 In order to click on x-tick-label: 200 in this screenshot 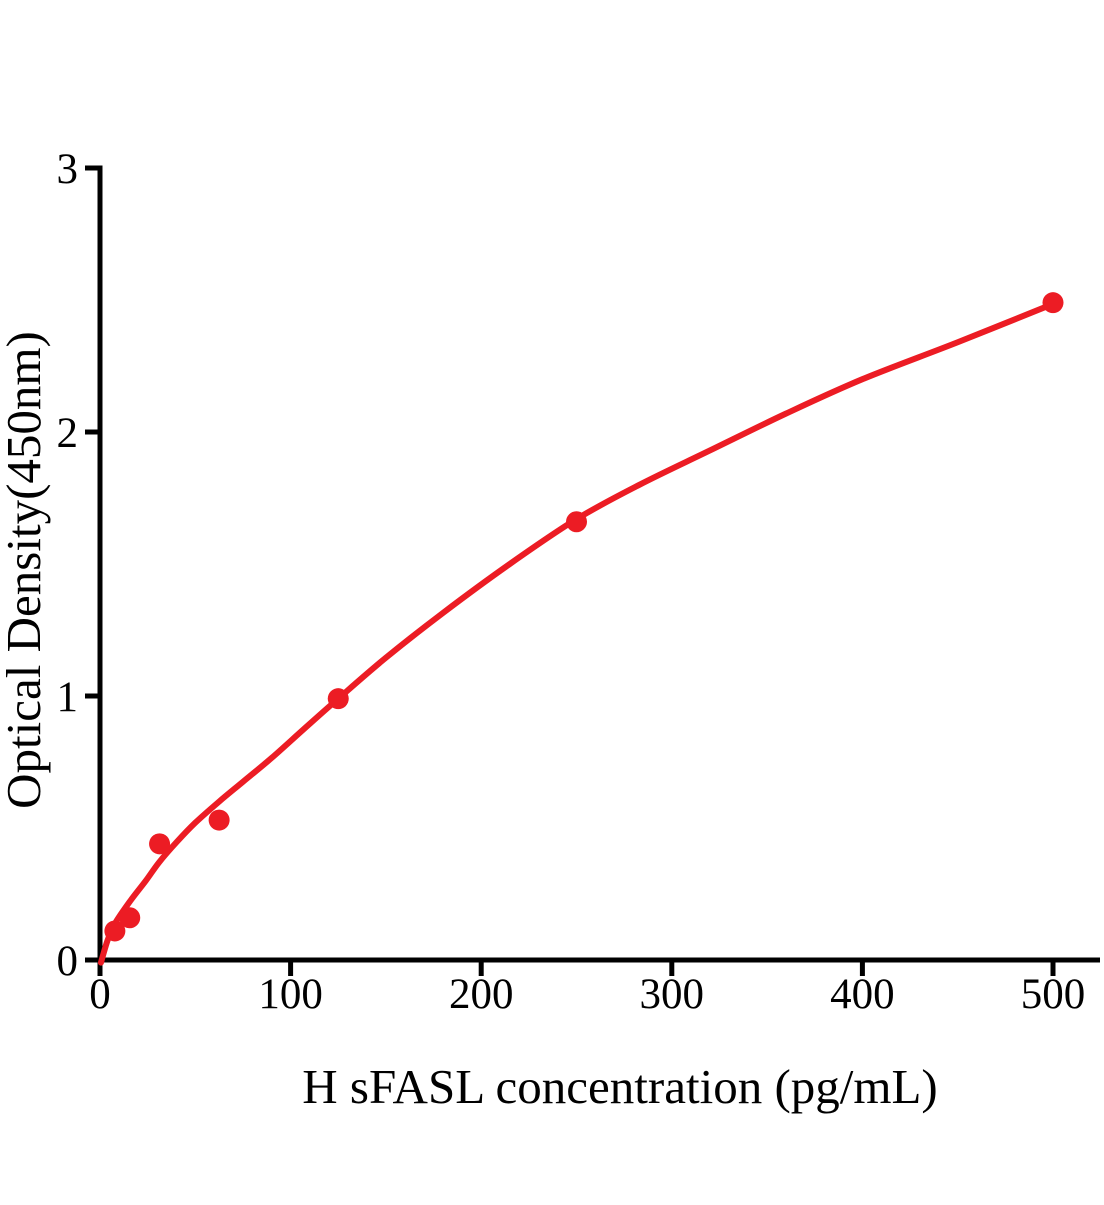, I will do `click(481, 994)`.